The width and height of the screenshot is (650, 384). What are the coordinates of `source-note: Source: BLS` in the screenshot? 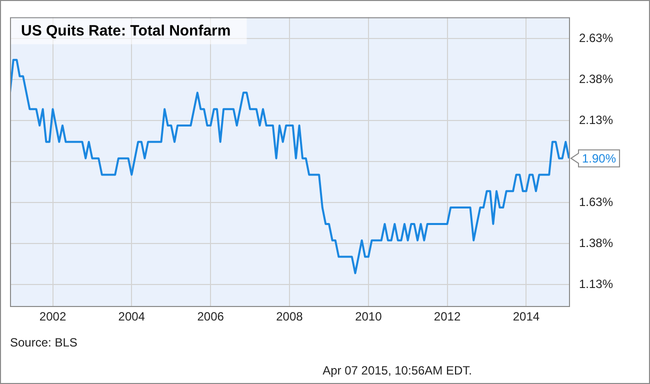 It's located at (44, 342).